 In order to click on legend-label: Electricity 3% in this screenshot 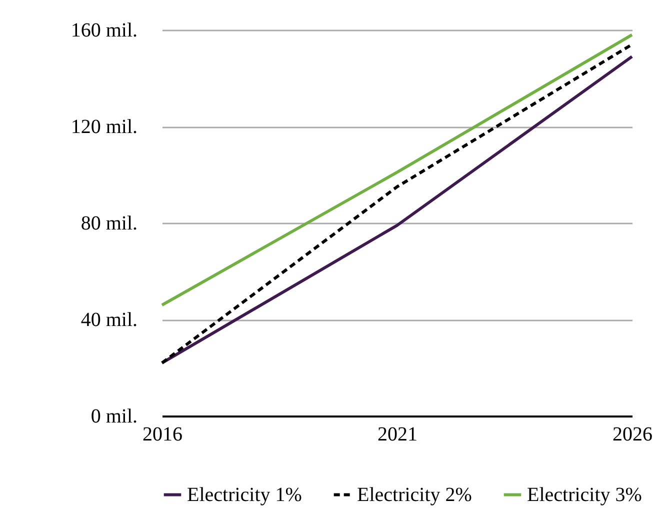, I will do `click(584, 495)`.